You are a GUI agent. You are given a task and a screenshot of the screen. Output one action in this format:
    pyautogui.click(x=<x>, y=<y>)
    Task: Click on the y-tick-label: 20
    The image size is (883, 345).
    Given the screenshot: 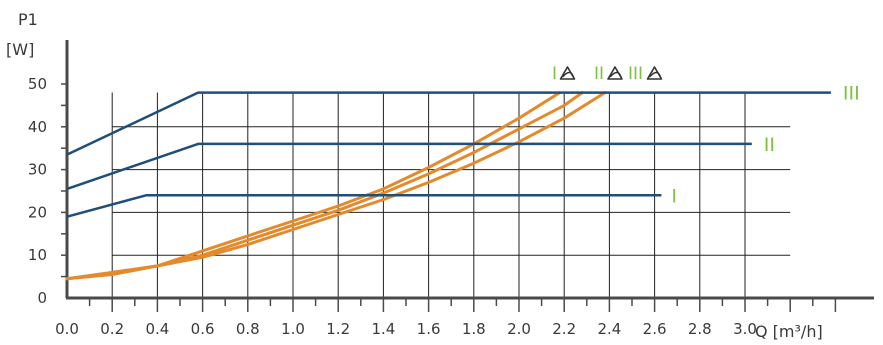 What is the action you would take?
    pyautogui.click(x=37, y=212)
    